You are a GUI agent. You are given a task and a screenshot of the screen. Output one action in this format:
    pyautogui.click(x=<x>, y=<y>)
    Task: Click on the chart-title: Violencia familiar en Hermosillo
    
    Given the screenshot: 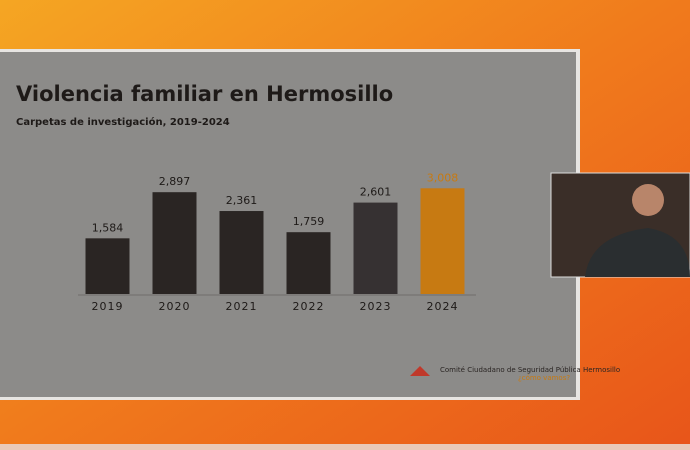 What is the action you would take?
    pyautogui.click(x=204, y=94)
    